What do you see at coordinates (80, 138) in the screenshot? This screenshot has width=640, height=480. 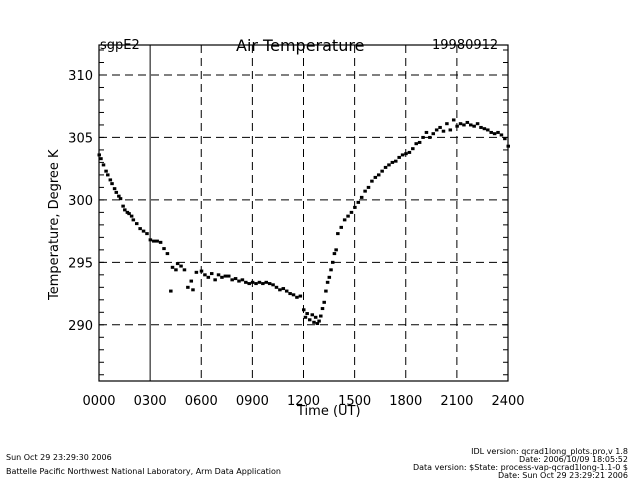 I see `y-tick-label: 305` at bounding box center [80, 138].